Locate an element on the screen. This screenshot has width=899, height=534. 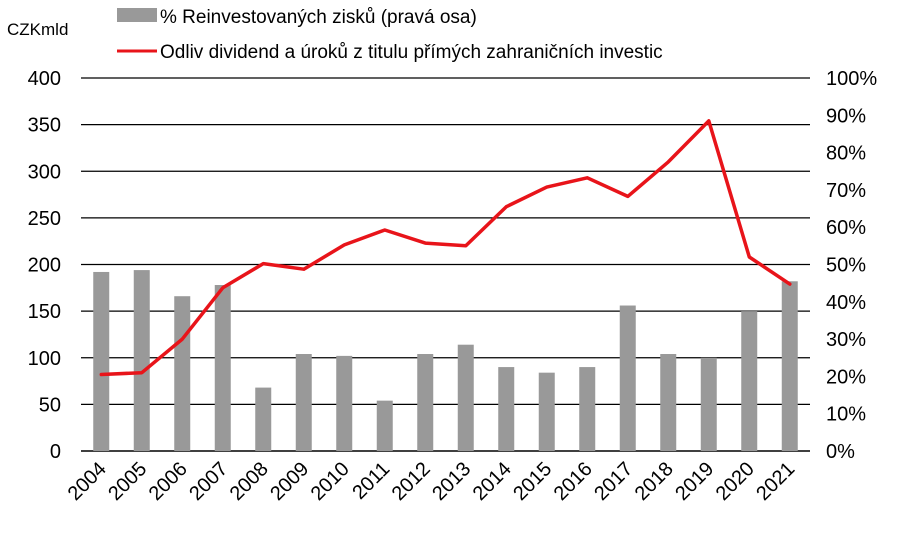
right-tick-label: 70% is located at coordinates (846, 191).